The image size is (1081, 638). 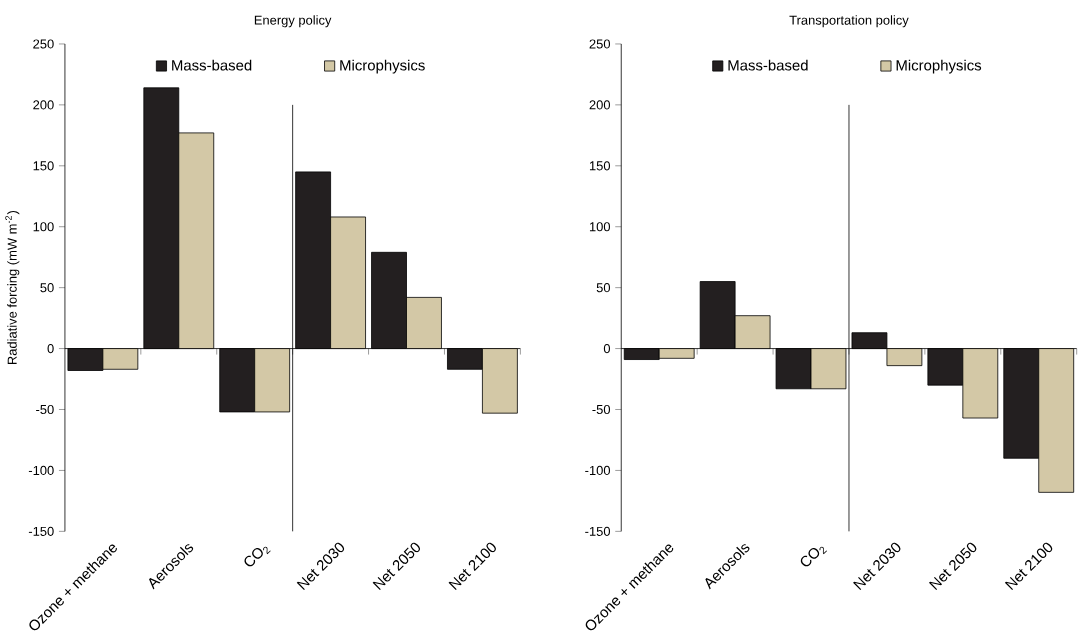 I want to click on chart-title: Transportation policy, so click(x=849, y=21).